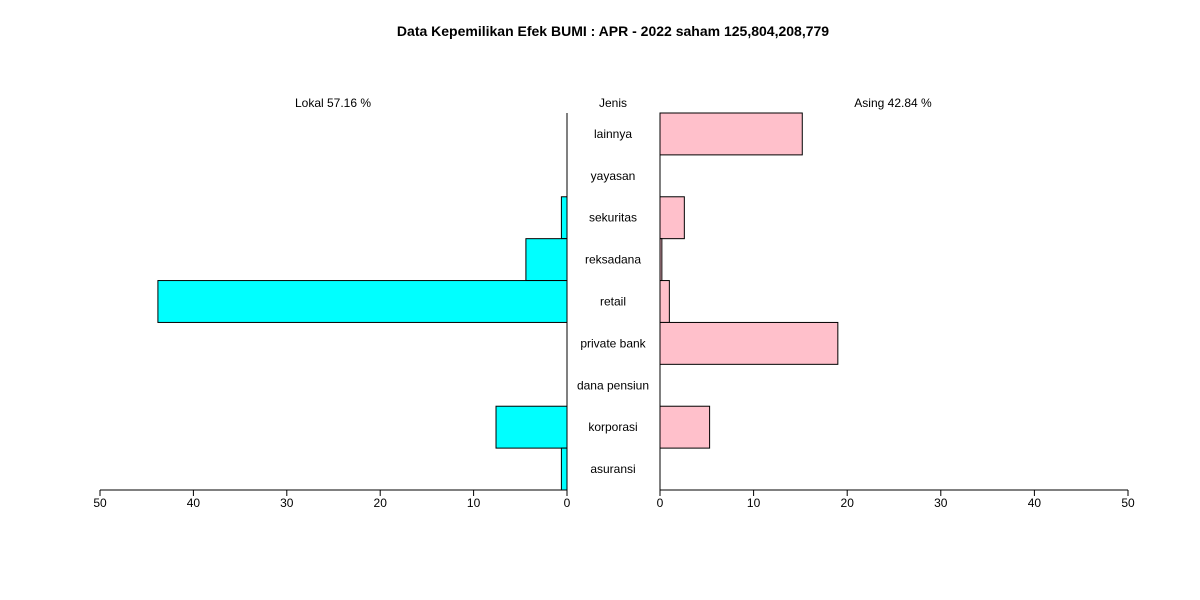  I want to click on bar-lokal-retail, so click(362, 301).